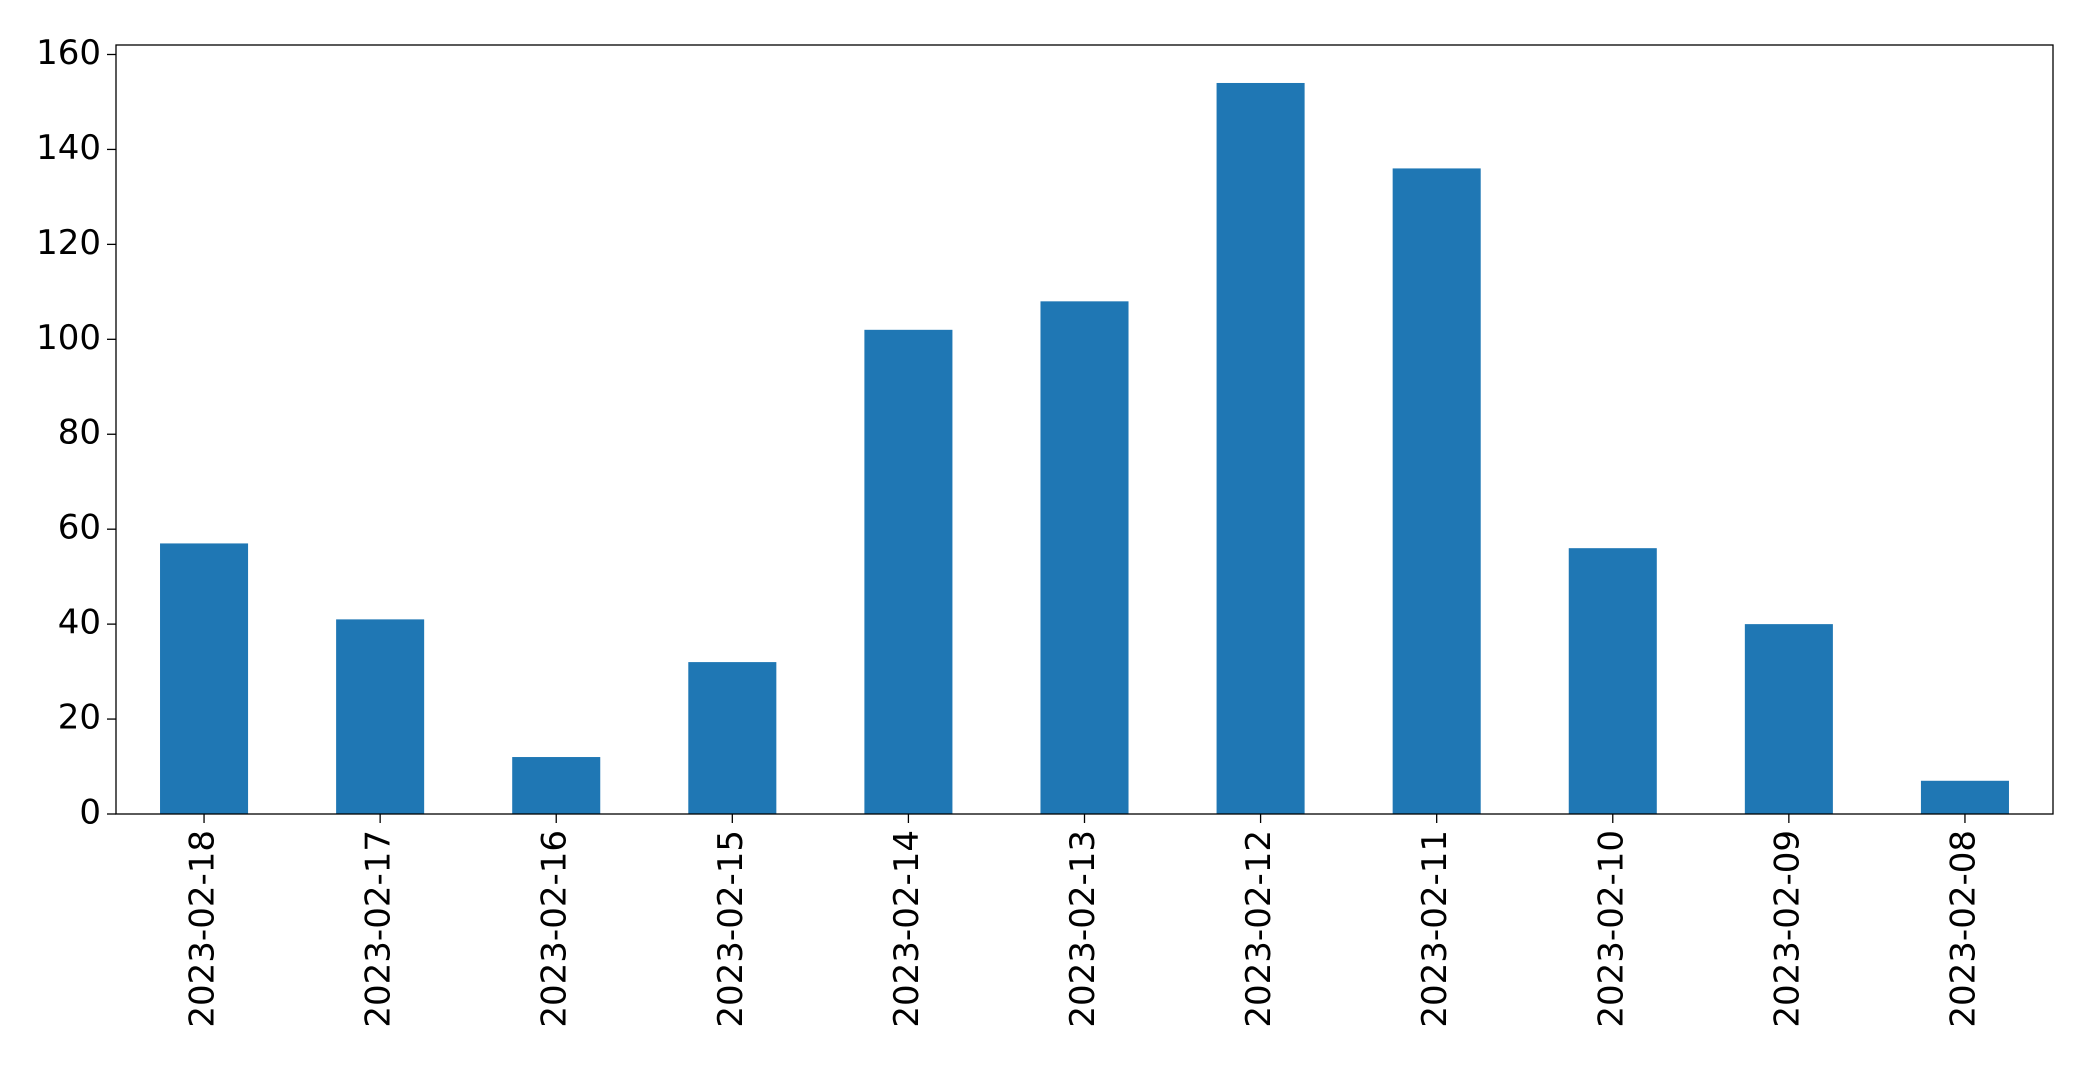  Describe the element at coordinates (907, 929) in the screenshot. I see `x-tick-label: 2023-02-14` at that location.